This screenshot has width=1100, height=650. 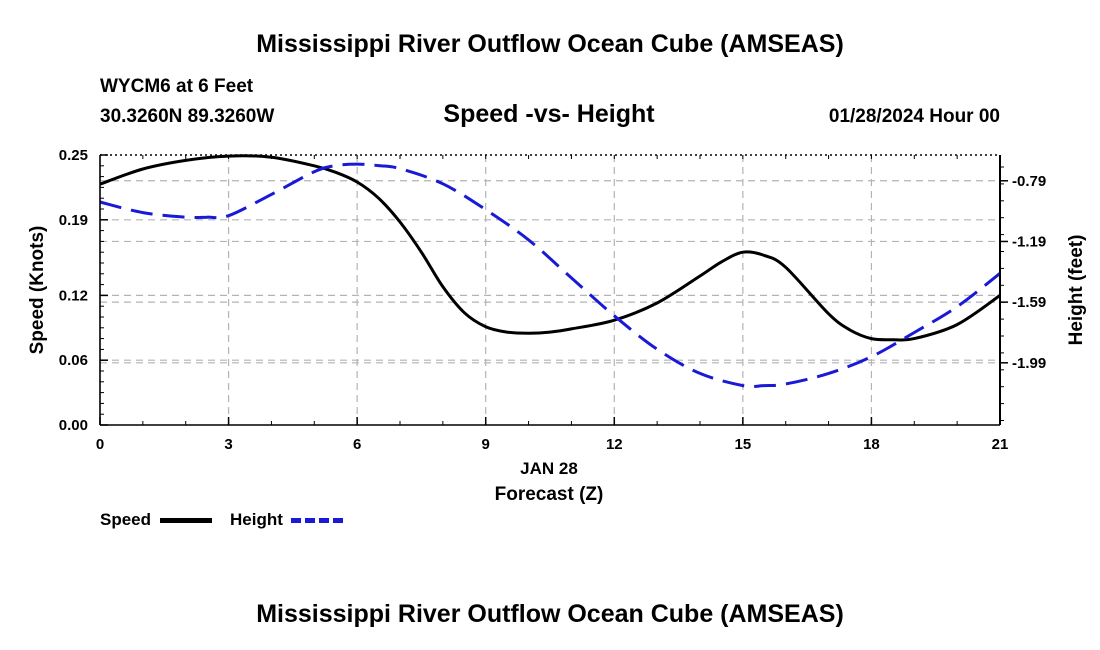 I want to click on y-tick-label: 0.25, so click(x=73, y=155).